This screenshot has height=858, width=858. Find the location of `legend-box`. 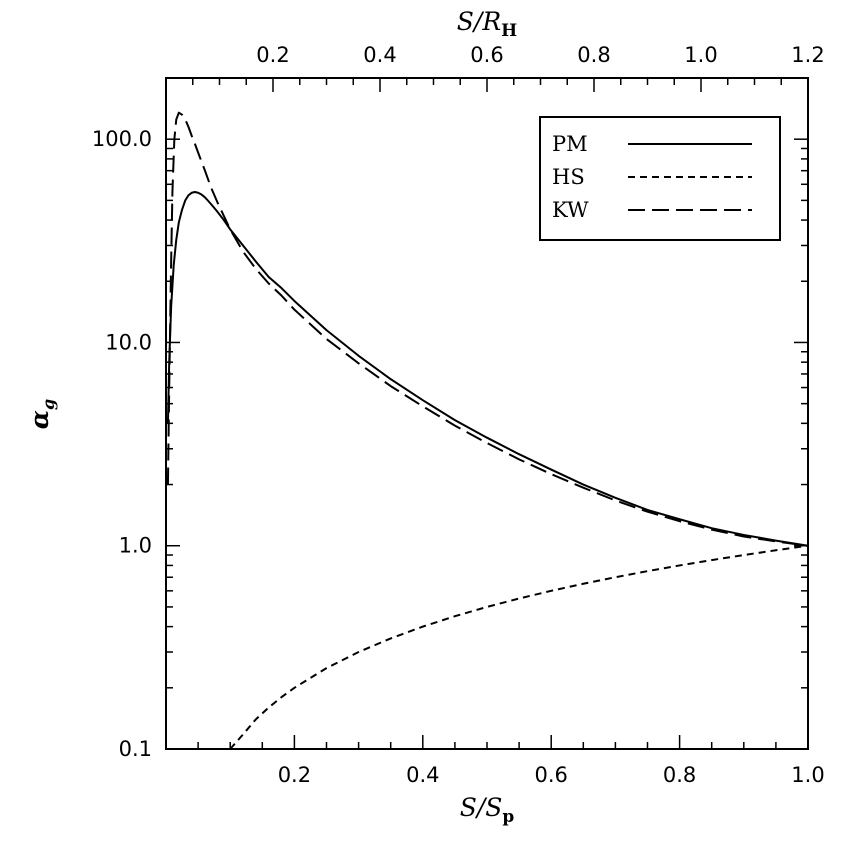

legend-box is located at coordinates (660, 178).